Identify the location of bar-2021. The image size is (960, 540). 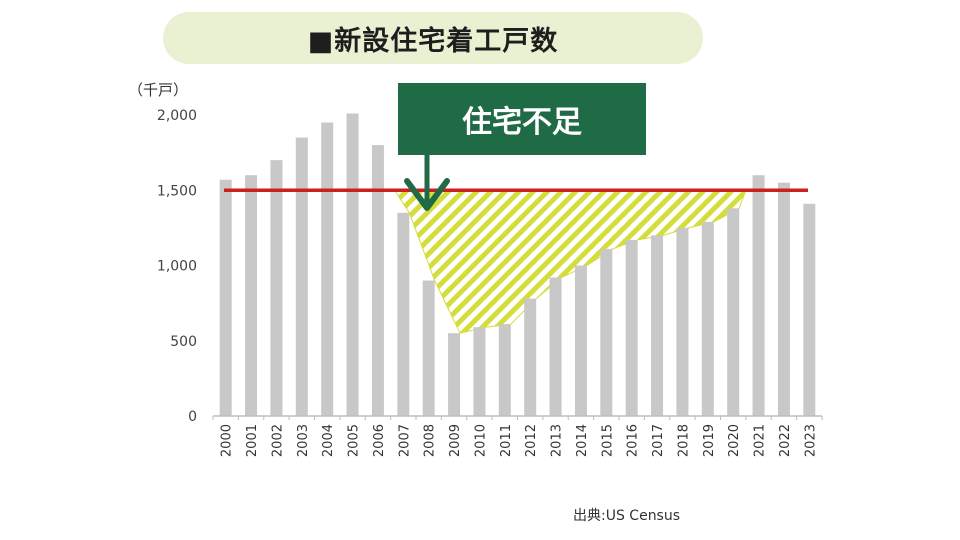
(758, 295).